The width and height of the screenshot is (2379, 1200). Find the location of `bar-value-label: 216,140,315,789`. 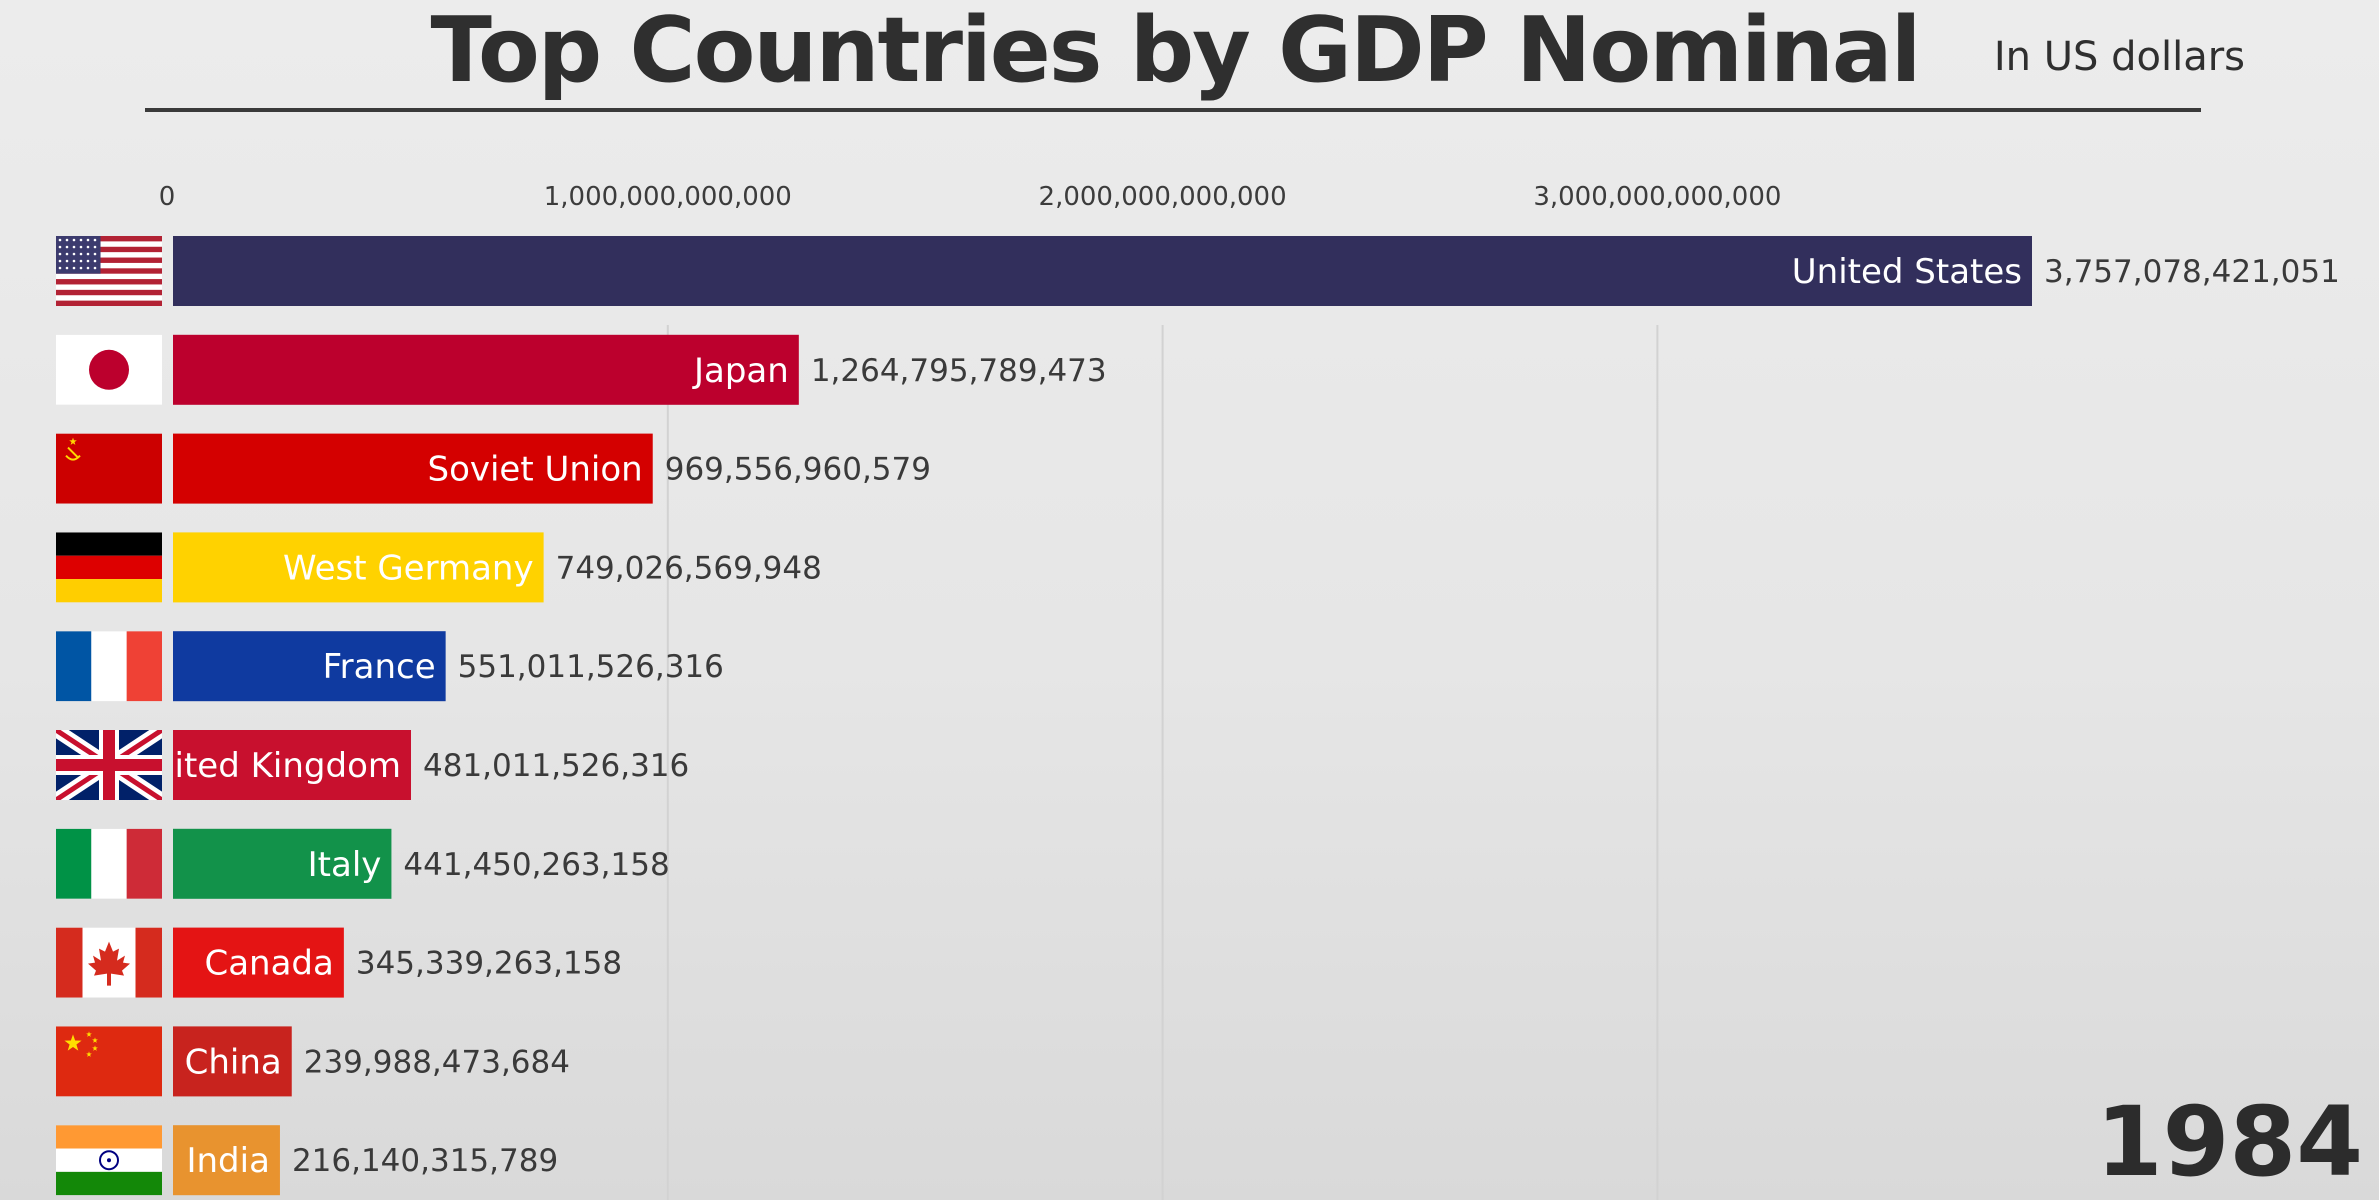

bar-value-label: 216,140,315,789 is located at coordinates (425, 1161).